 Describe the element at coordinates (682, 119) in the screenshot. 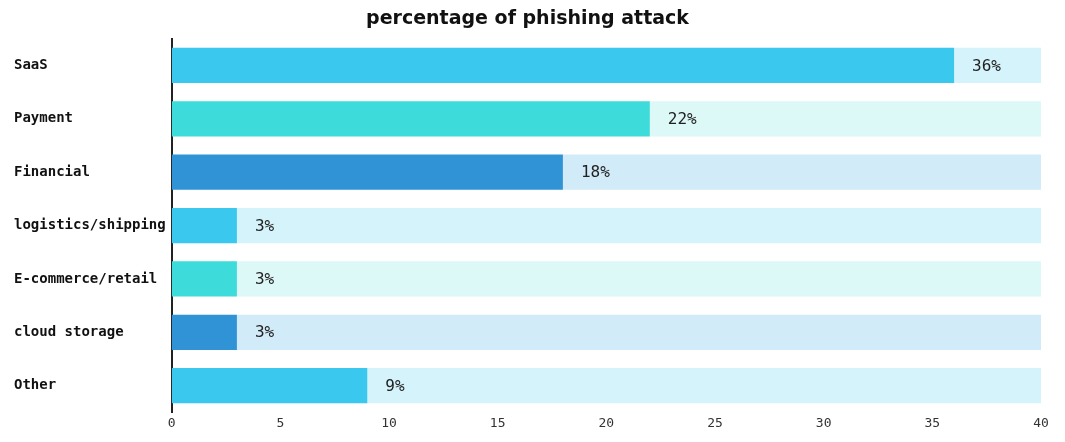

I see `data-label: 22%` at that location.